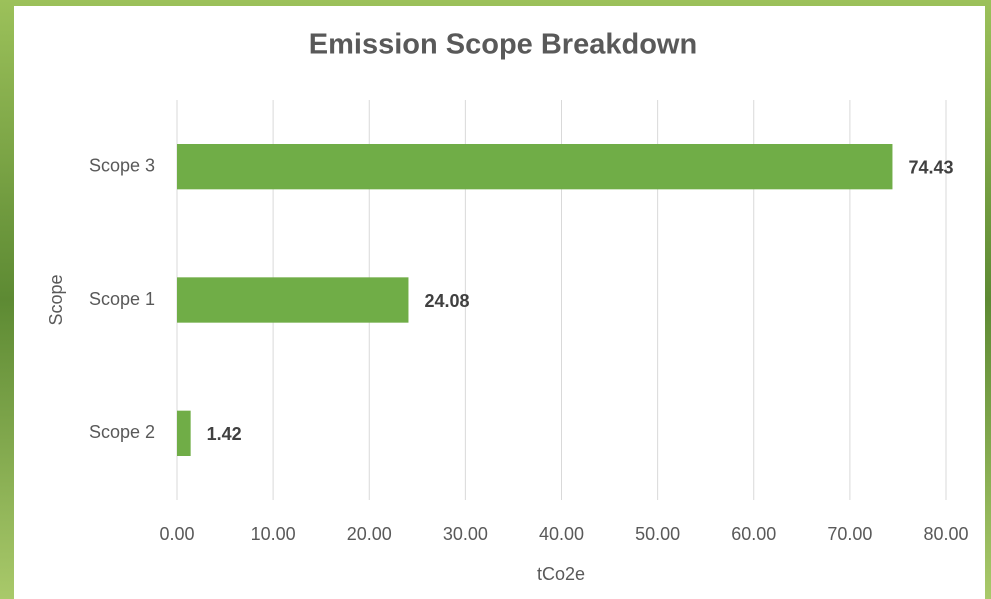 The height and width of the screenshot is (599, 991). I want to click on x-tick-label: 10.00, so click(273, 534).